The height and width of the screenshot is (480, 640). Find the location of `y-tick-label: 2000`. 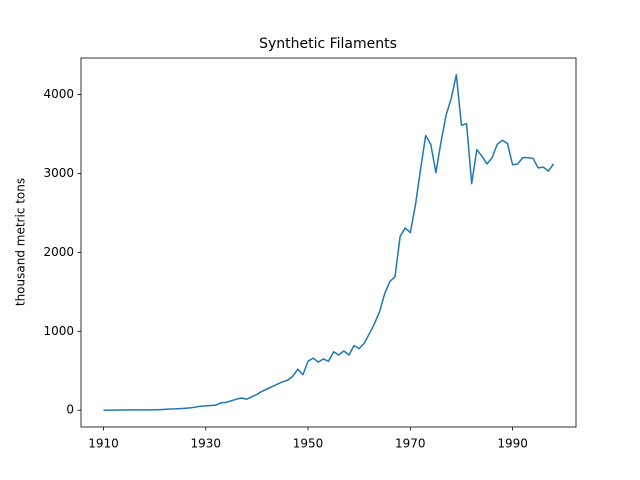

y-tick-label: 2000 is located at coordinates (58, 252).